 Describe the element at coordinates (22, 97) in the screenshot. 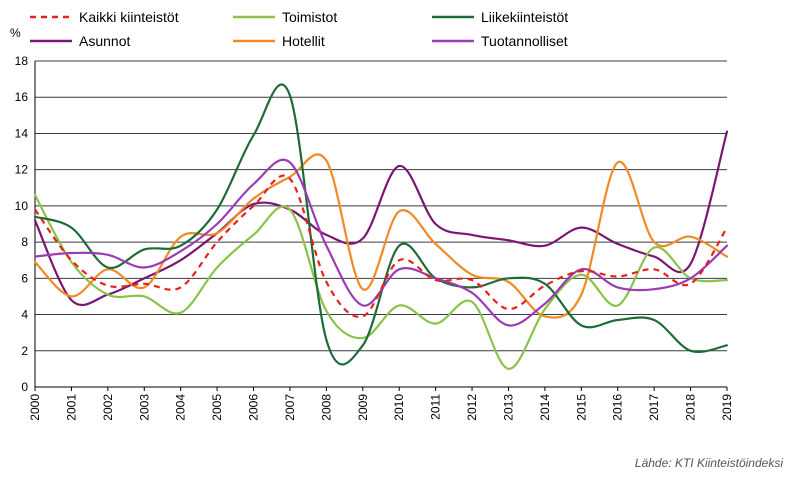

I see `y-tick-label: 16` at that location.